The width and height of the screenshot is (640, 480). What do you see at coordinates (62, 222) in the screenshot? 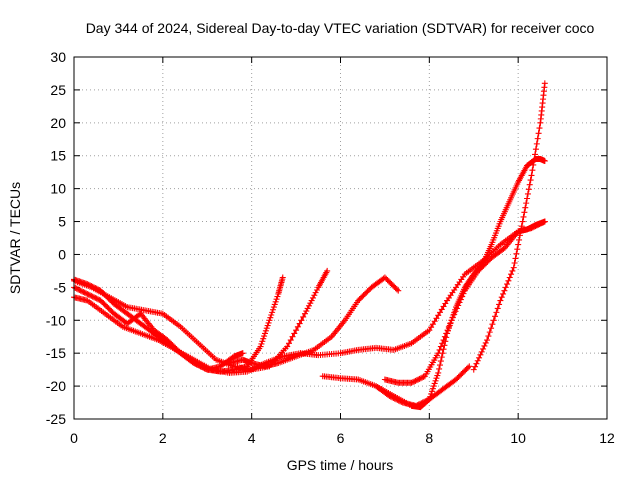
I see `y-tick-label: 5` at bounding box center [62, 222].